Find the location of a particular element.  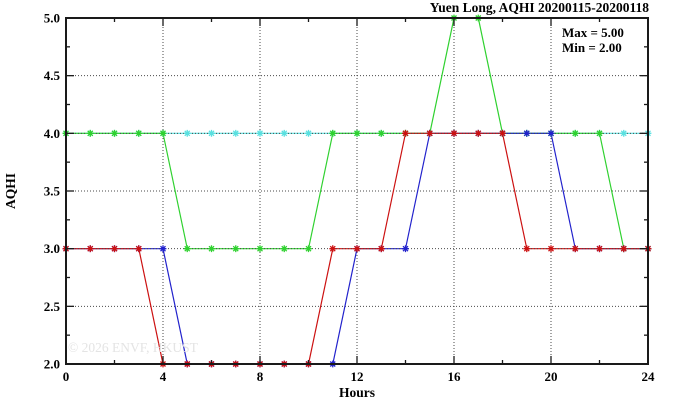

x-tick-label: 4 is located at coordinates (163, 376).